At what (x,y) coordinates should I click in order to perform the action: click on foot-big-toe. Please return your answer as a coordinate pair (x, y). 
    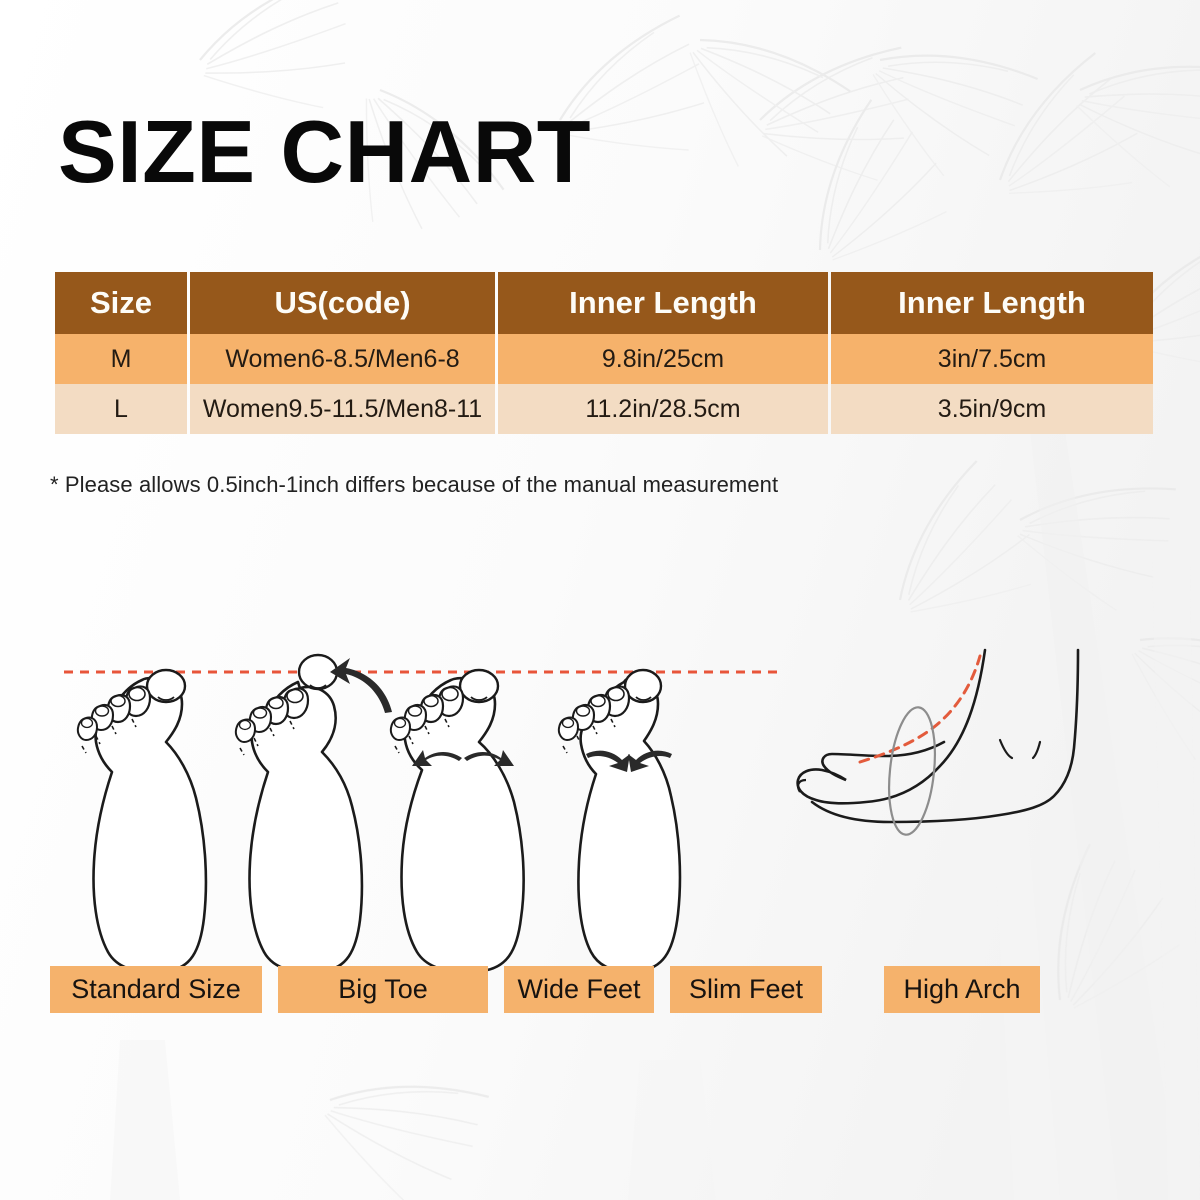
    Looking at the image, I should click on (313, 813).